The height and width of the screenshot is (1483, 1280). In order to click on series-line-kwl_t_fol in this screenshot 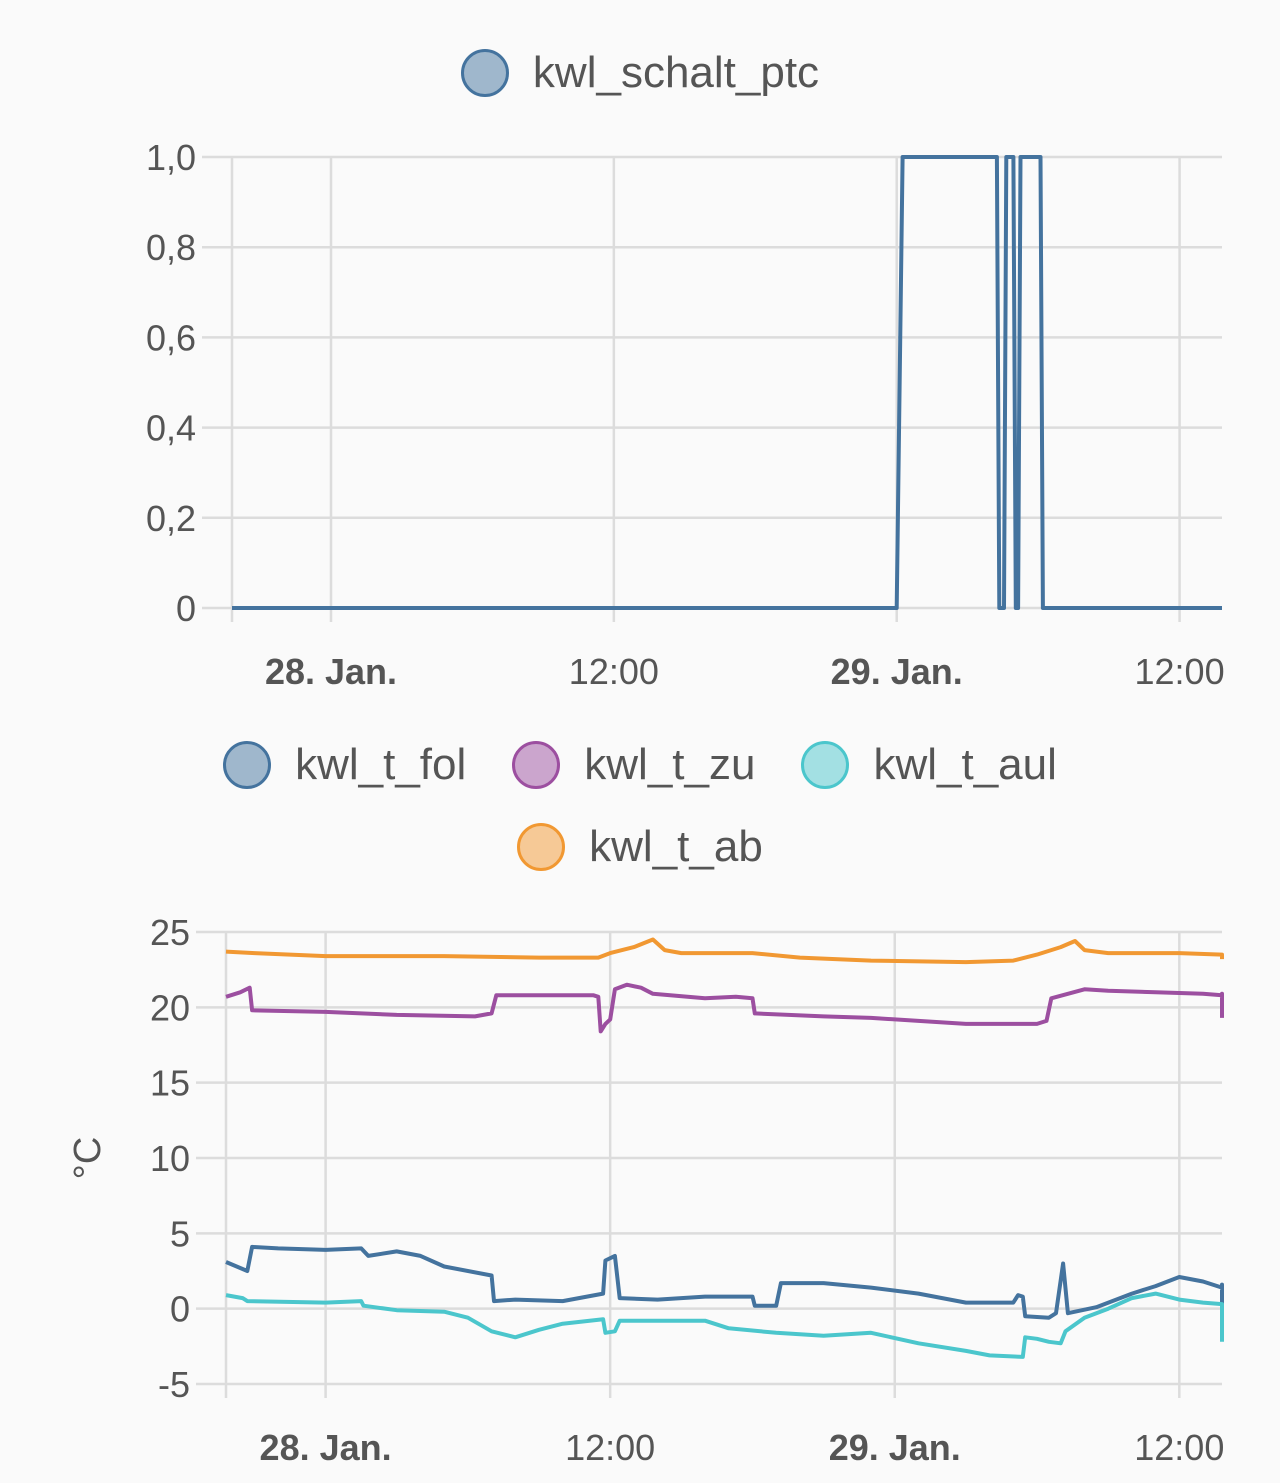, I will do `click(724, 1282)`.